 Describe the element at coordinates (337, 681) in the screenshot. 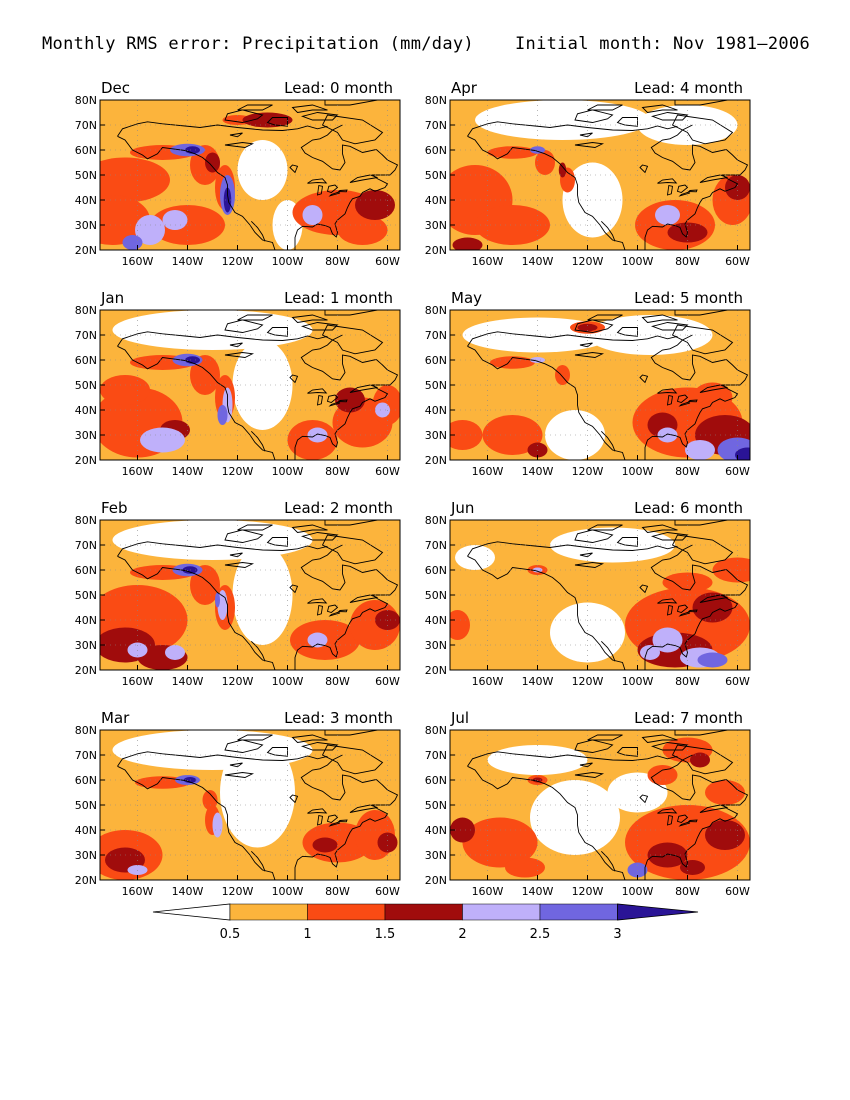

I see `lon-tick-label: 80W` at that location.